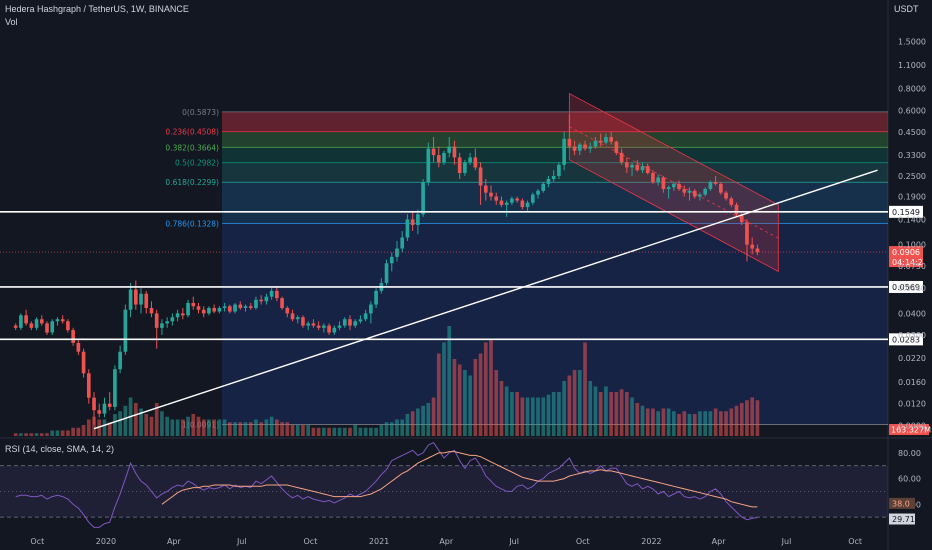 The width and height of the screenshot is (932, 550). I want to click on price-axis-tick: 1.1000, so click(912, 65).